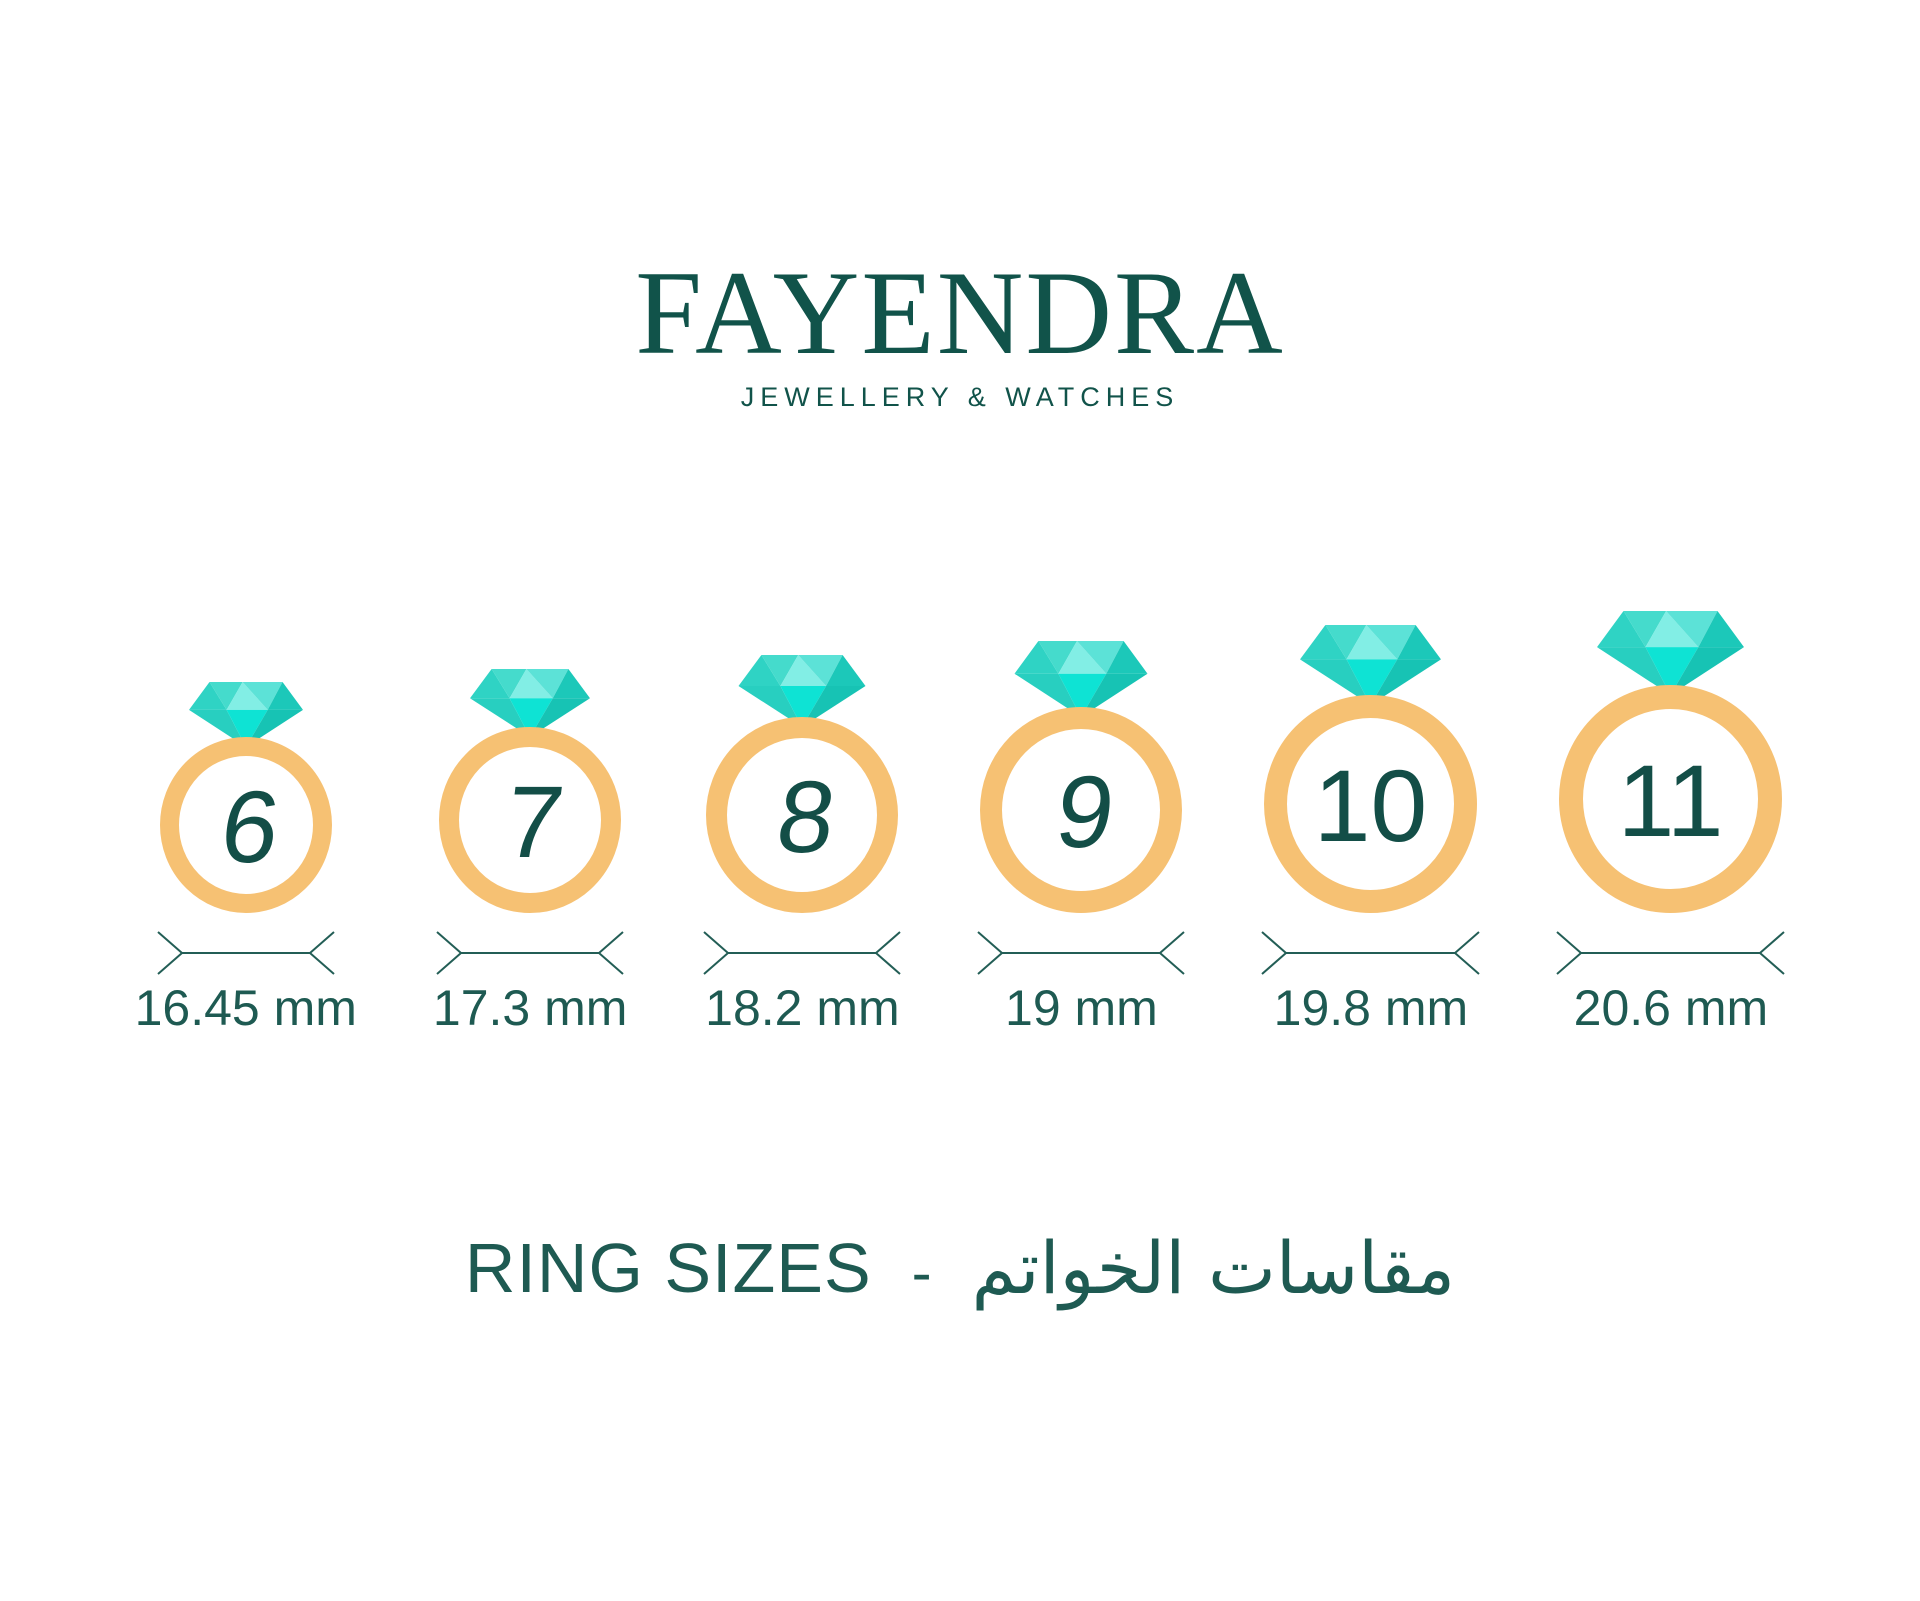 The image size is (1920, 1601). I want to click on ring-diameter-value: 19 mm, so click(1081, 1008).